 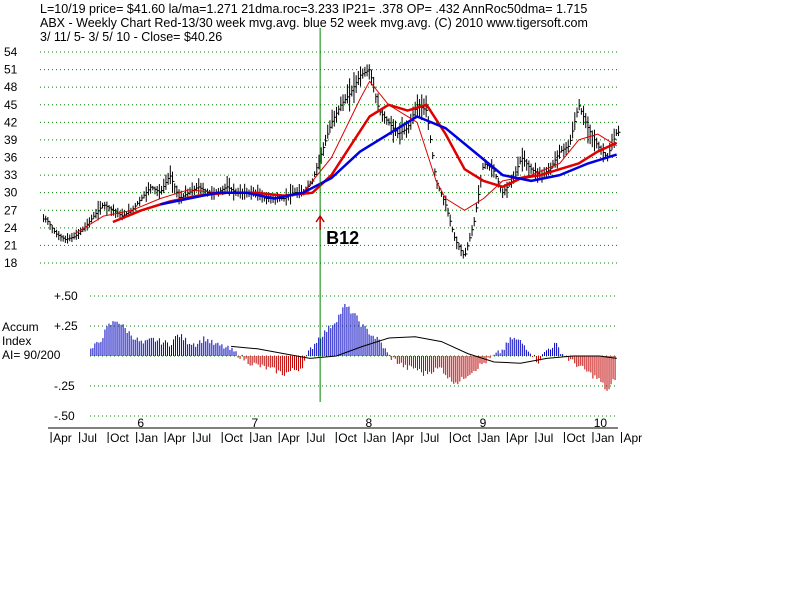 I want to click on accum-label-line-1: Accum, so click(x=20, y=327).